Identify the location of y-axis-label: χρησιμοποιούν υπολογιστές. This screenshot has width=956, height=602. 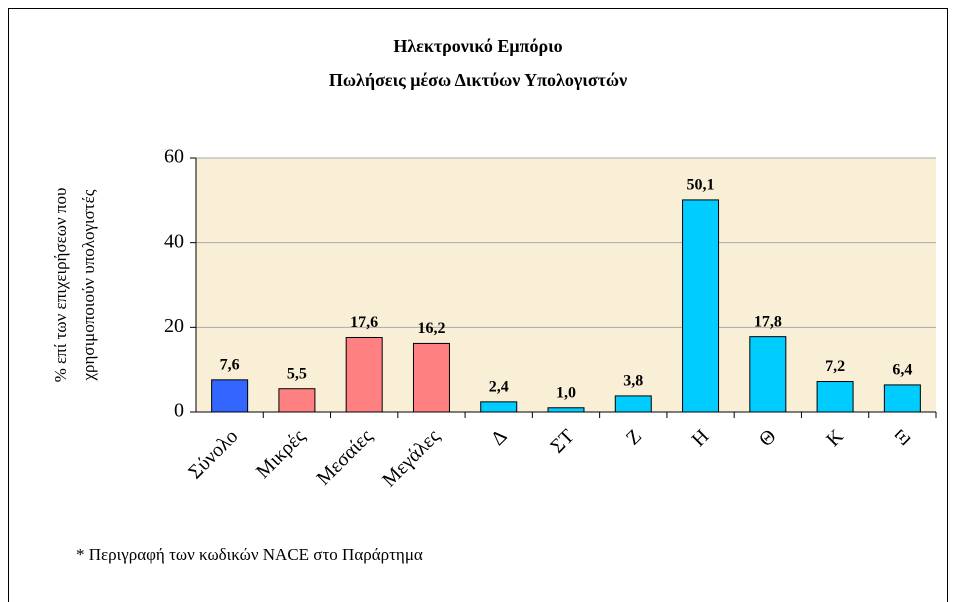
(88, 285).